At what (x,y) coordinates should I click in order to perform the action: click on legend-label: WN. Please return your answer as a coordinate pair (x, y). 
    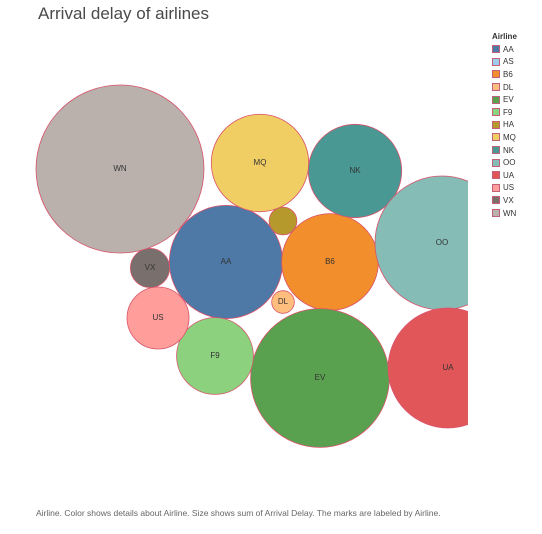
    Looking at the image, I should click on (510, 213).